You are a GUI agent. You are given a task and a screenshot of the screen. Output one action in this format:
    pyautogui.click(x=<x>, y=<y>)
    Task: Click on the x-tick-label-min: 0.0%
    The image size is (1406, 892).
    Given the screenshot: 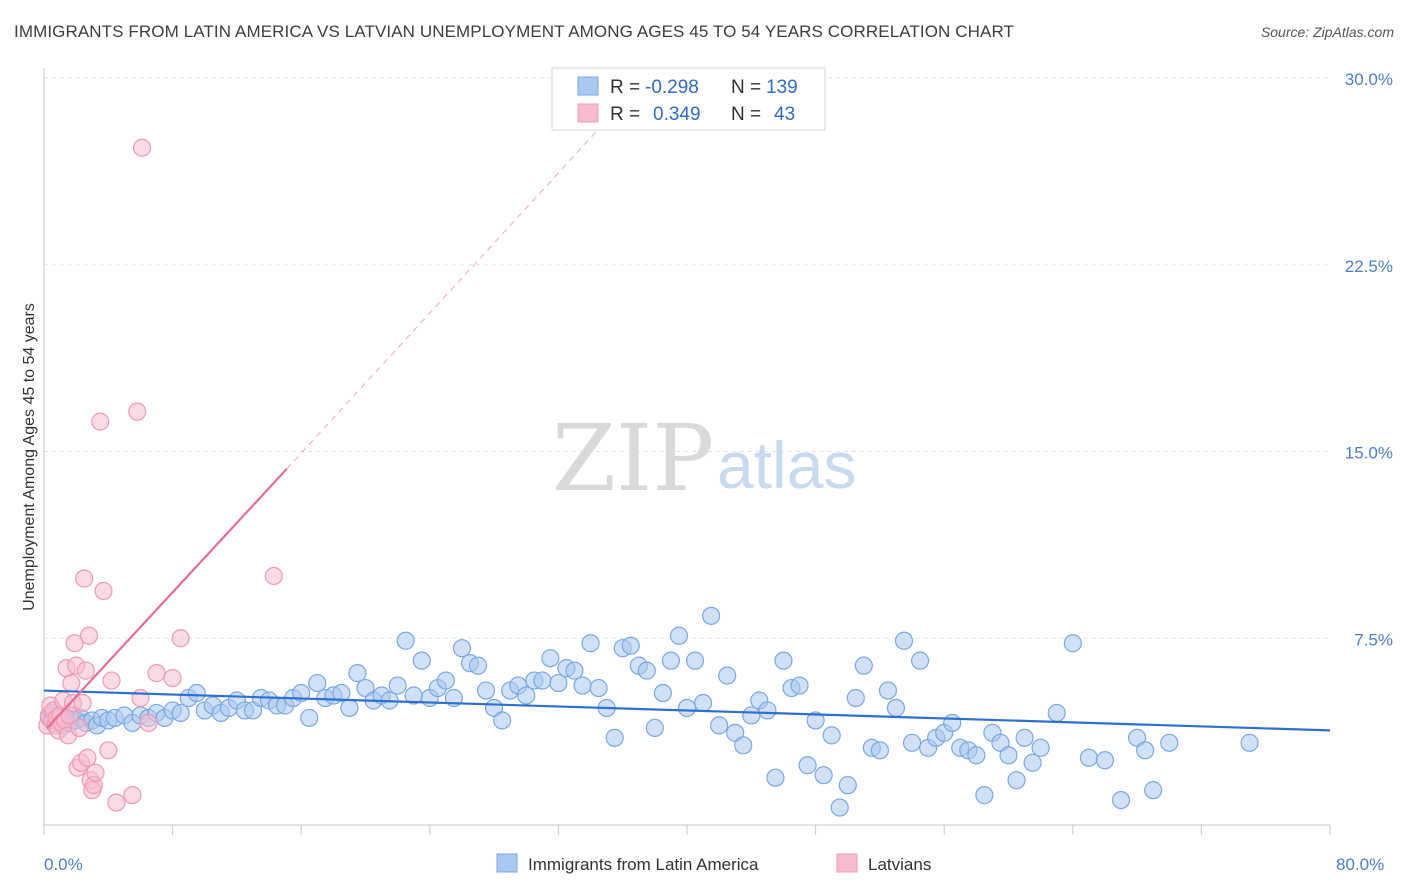 What is the action you would take?
    pyautogui.click(x=63, y=864)
    